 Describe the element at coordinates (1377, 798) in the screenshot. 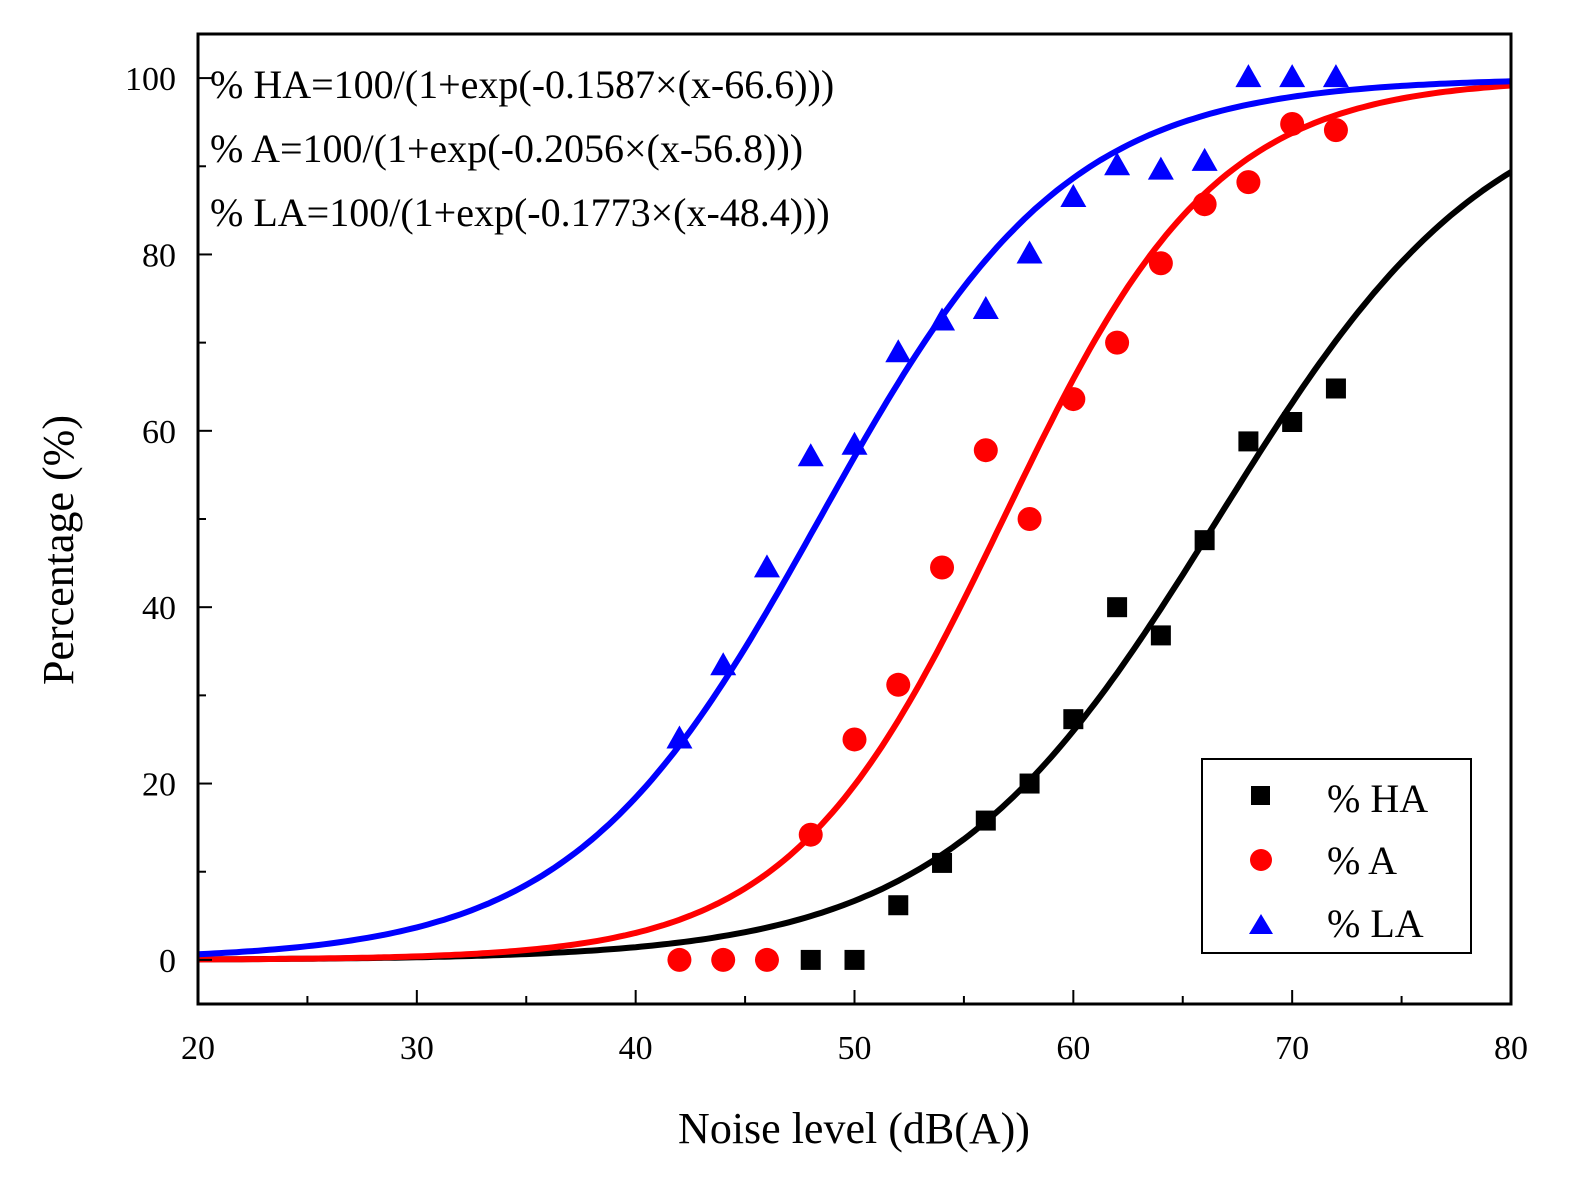

I see `legend-label-ha: % HA` at that location.